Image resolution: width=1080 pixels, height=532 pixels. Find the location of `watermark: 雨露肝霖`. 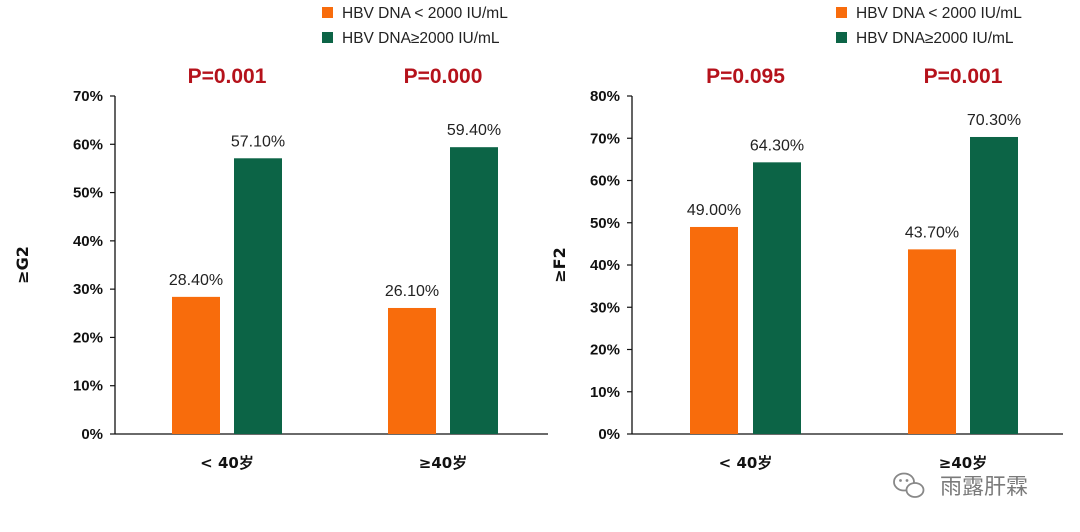

watermark: 雨露肝霖 is located at coordinates (960, 486).